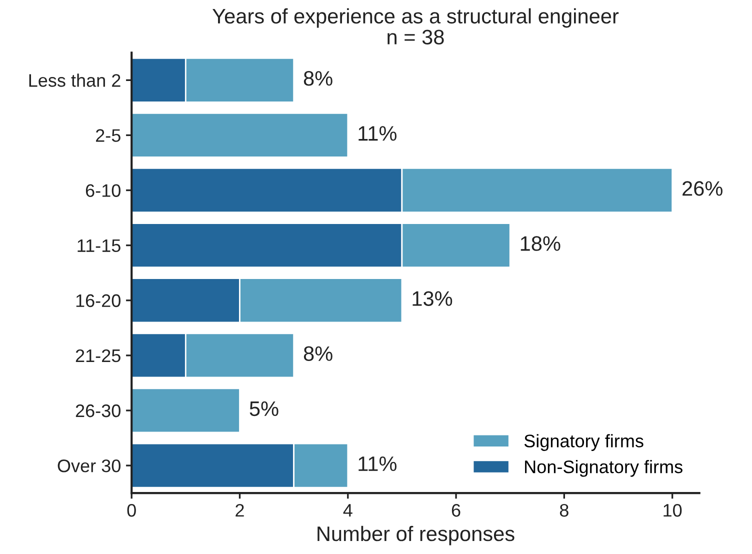  I want to click on legend-label: Non-Signatory firms, so click(603, 468).